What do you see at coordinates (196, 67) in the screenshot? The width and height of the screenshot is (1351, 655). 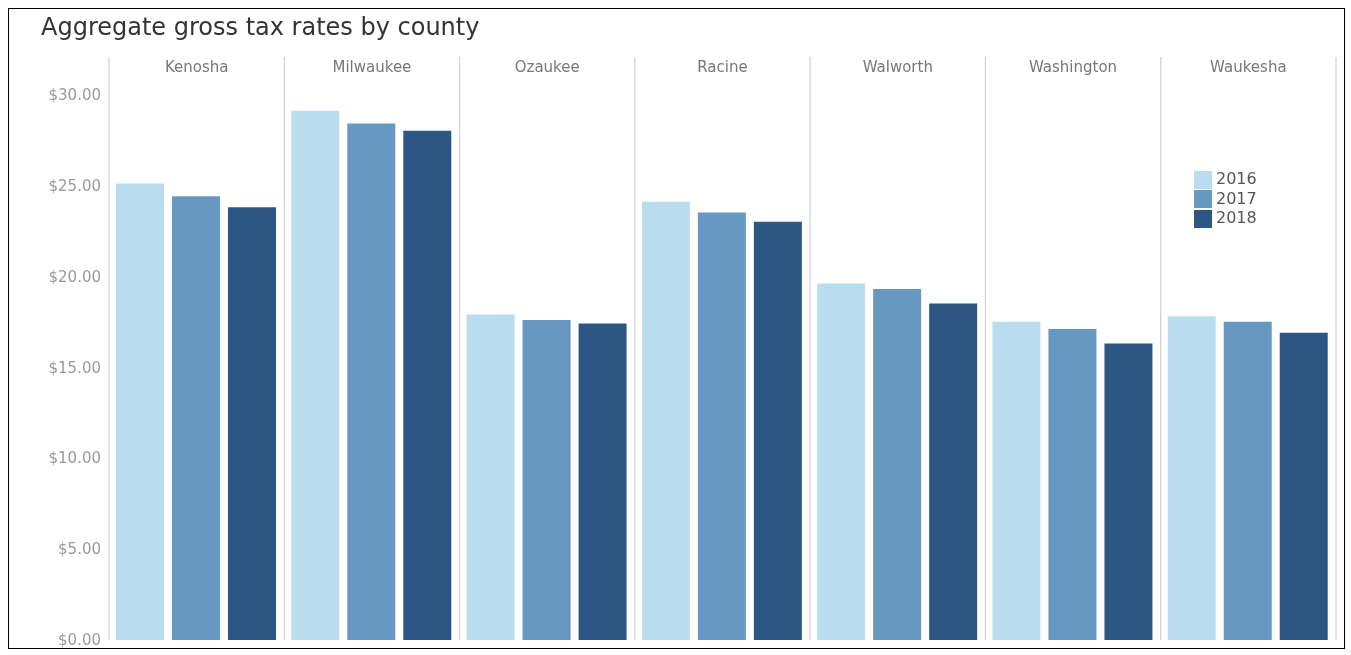 I see `x-tick-label: Kenosha` at bounding box center [196, 67].